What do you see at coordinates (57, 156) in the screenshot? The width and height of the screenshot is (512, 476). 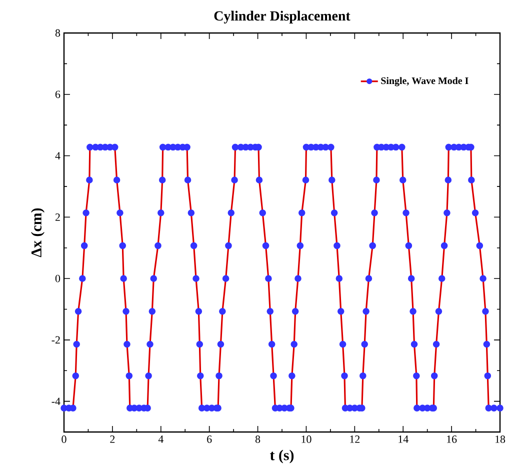 I see `y-tick-label: 4` at bounding box center [57, 156].